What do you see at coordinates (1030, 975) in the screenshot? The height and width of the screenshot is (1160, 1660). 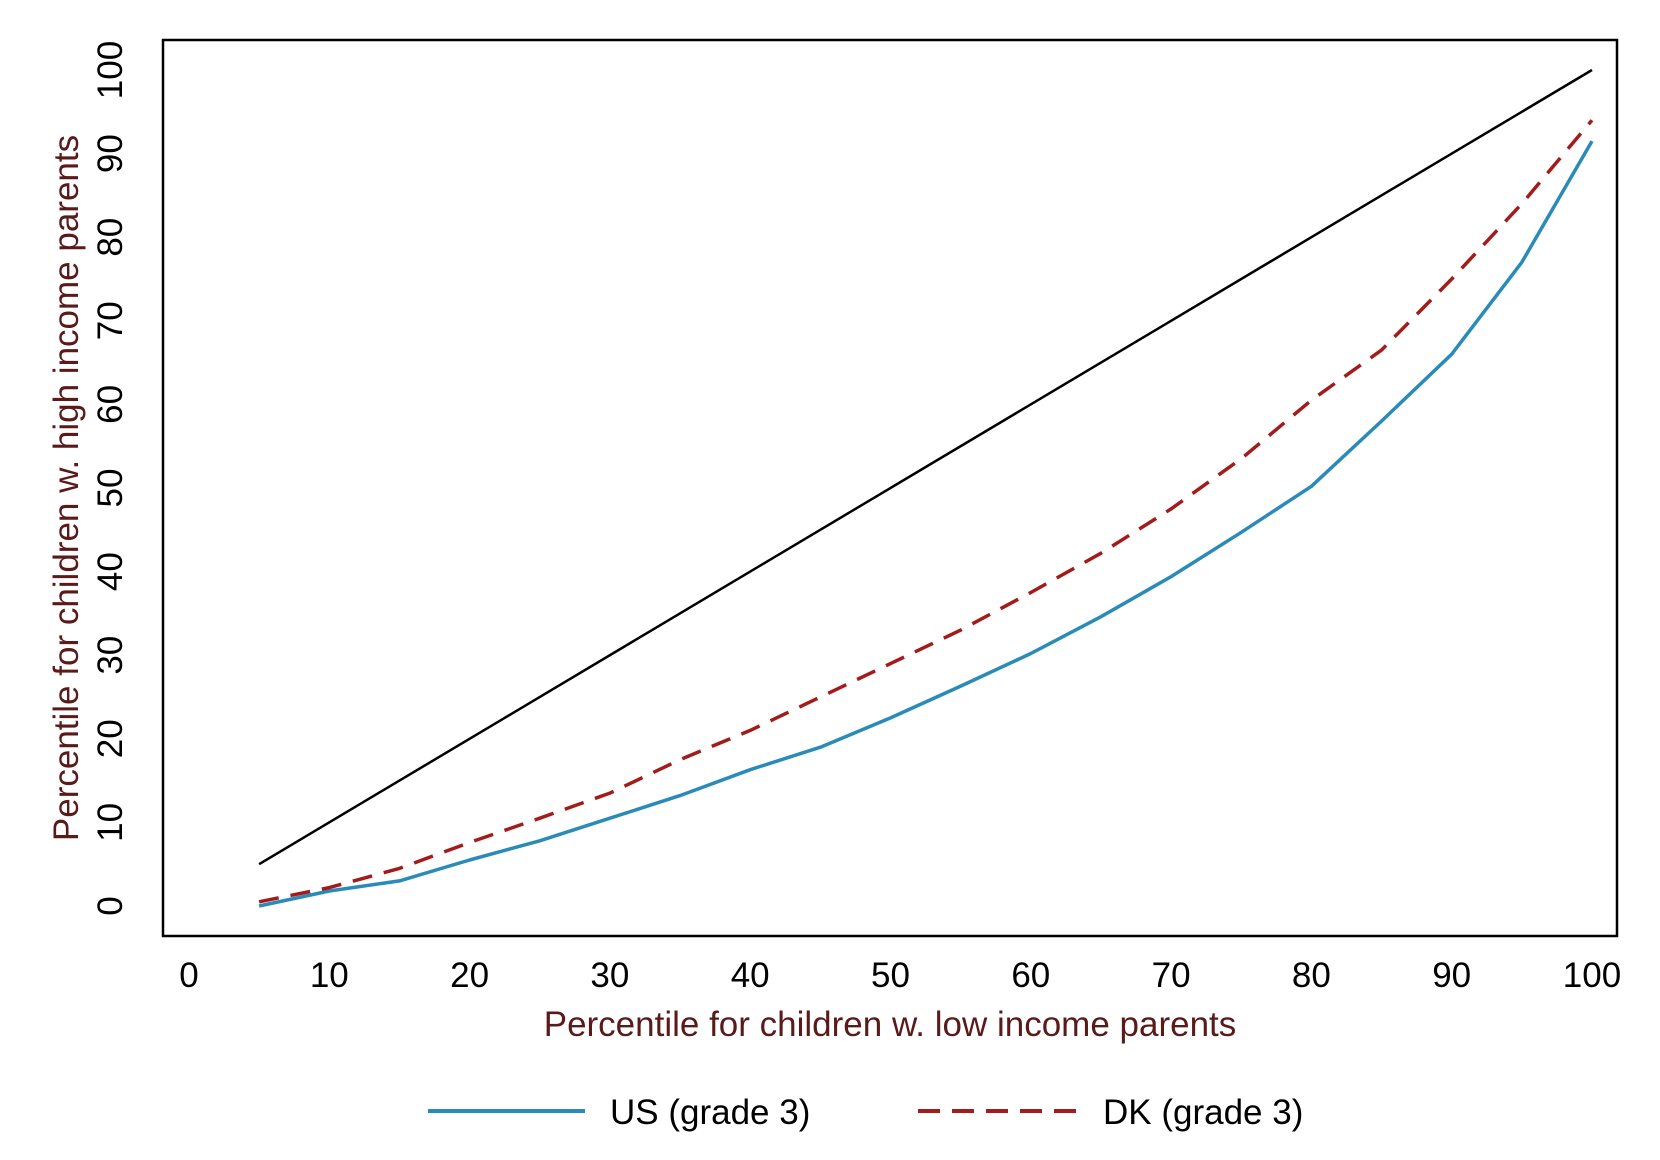 I see `x-tick-label: 60` at bounding box center [1030, 975].